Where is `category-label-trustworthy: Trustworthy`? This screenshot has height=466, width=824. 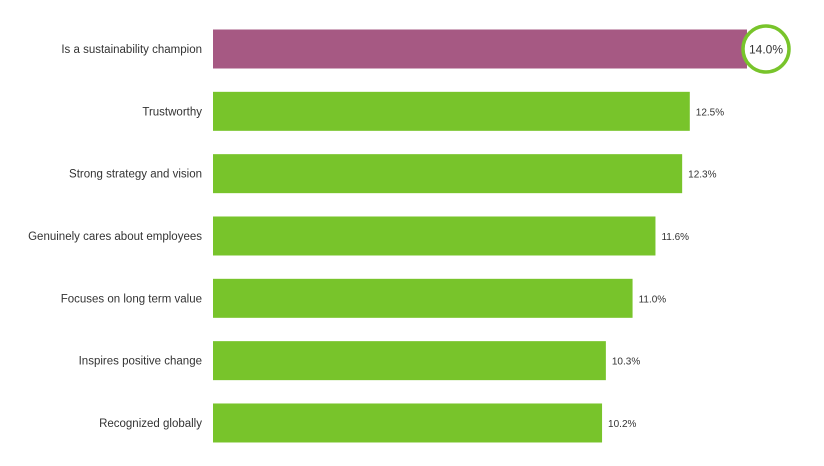 category-label-trustworthy: Trustworthy is located at coordinates (172, 112).